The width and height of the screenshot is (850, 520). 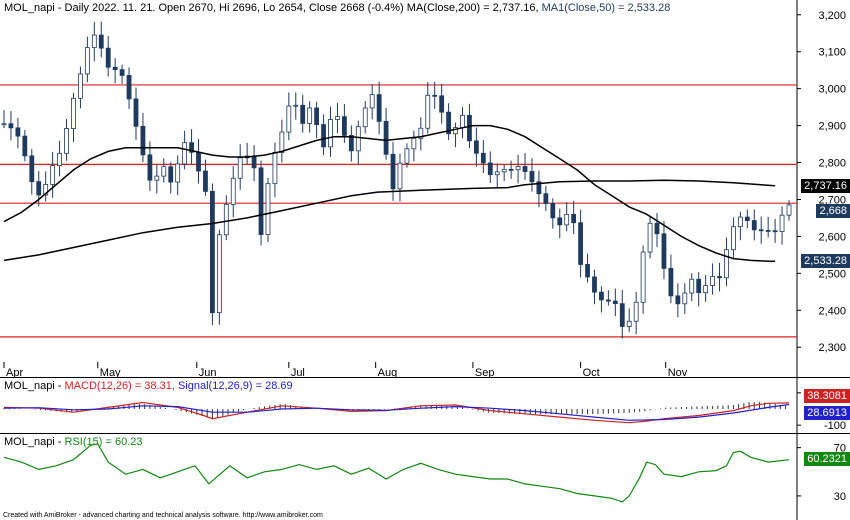 What do you see at coordinates (840, 449) in the screenshot?
I see `y-tick-label: 70` at bounding box center [840, 449].